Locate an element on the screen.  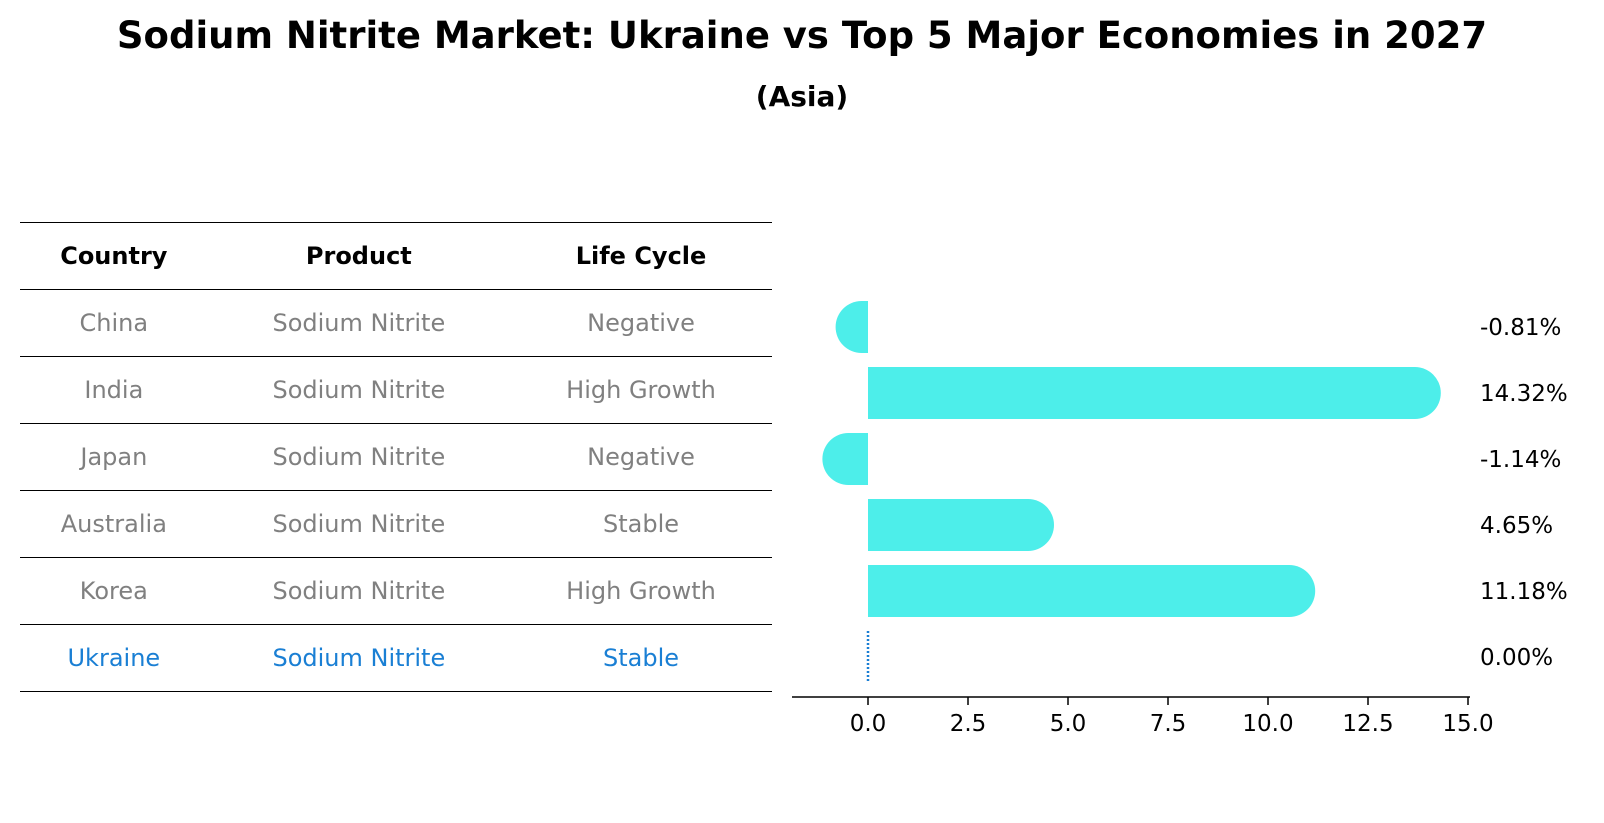
value-label: 14.32% is located at coordinates (1524, 394).